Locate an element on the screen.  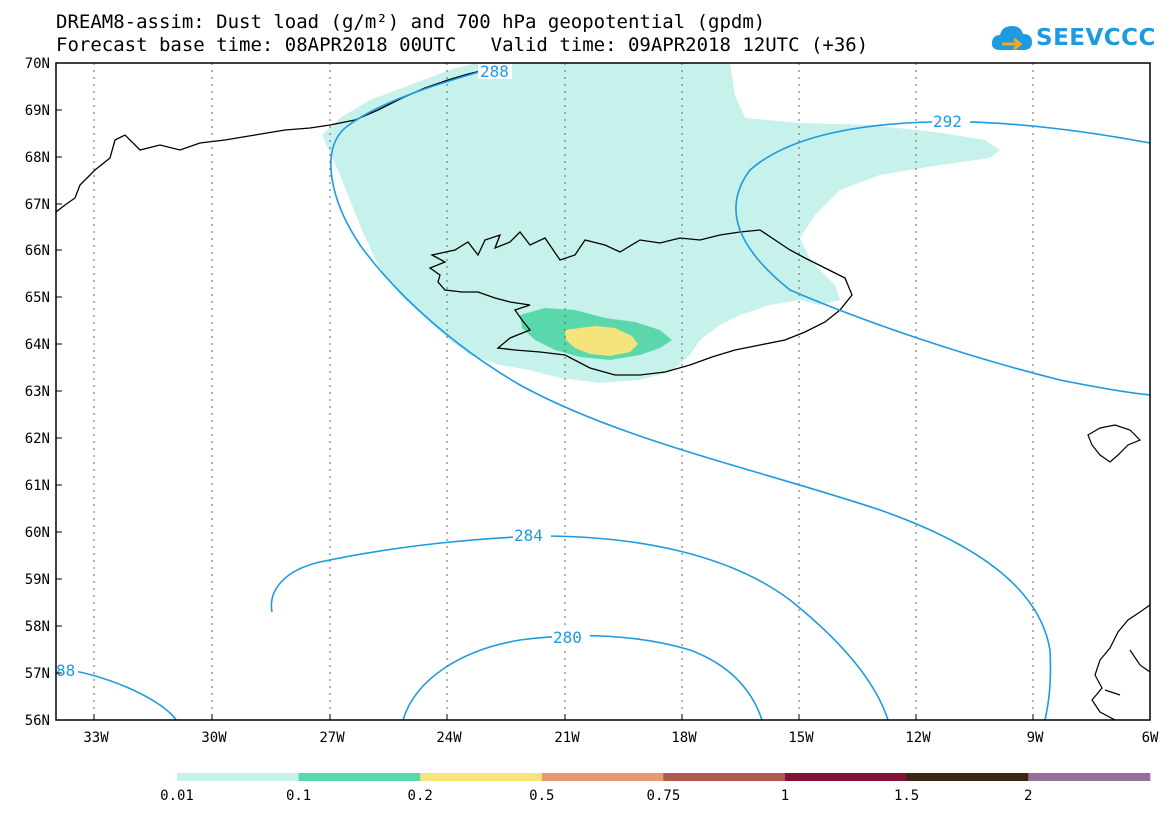
iceland-coastline is located at coordinates (640, 302).